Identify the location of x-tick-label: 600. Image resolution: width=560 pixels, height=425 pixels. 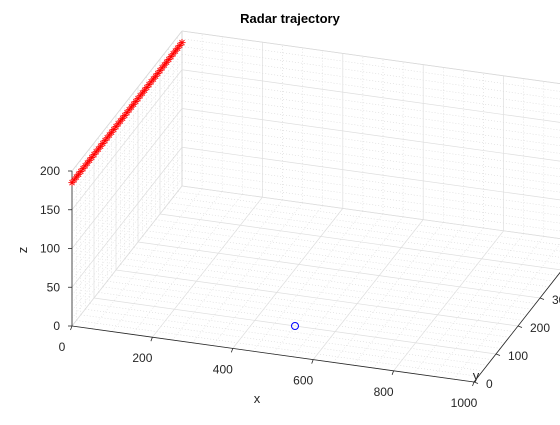
(303, 381).